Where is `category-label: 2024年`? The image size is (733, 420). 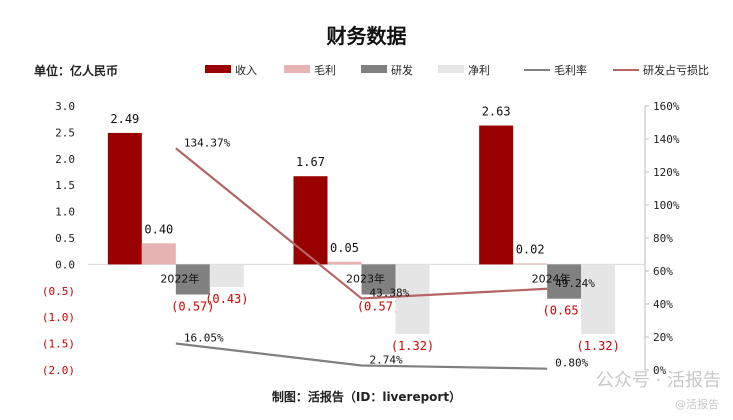 category-label: 2024年 is located at coordinates (551, 278).